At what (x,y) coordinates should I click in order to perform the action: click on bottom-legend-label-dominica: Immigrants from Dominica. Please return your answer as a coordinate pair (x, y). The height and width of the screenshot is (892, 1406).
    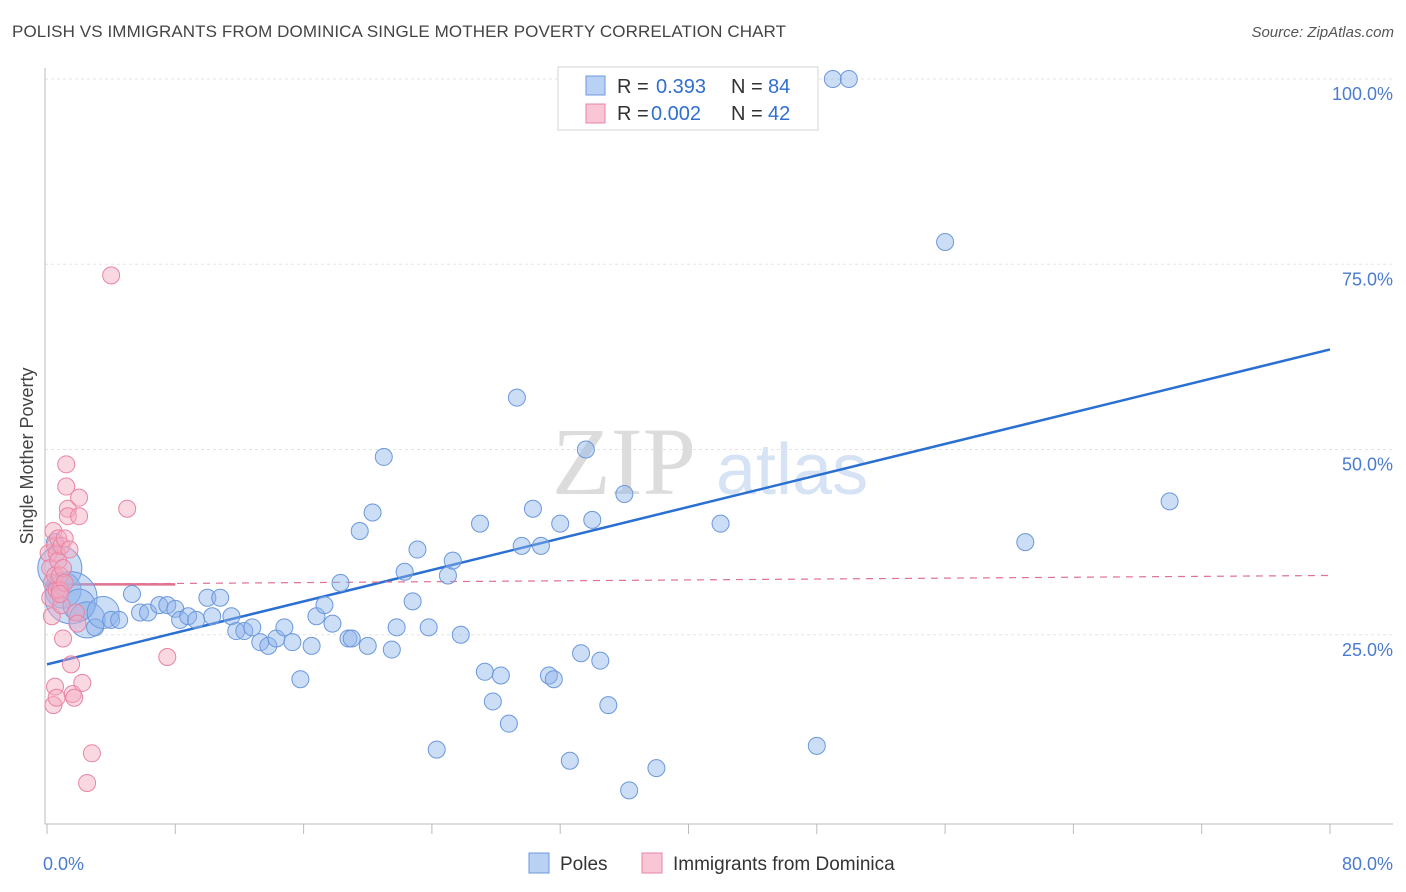
    Looking at the image, I should click on (784, 864).